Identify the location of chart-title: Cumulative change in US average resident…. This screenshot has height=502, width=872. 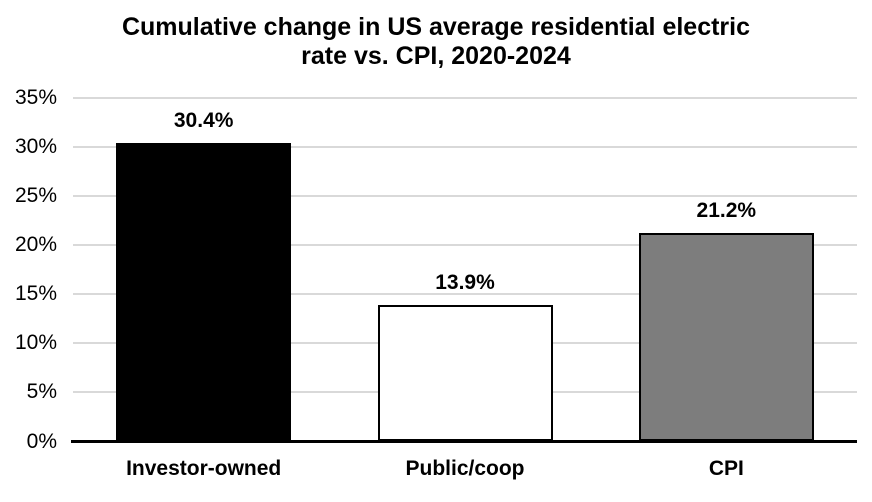
(436, 42).